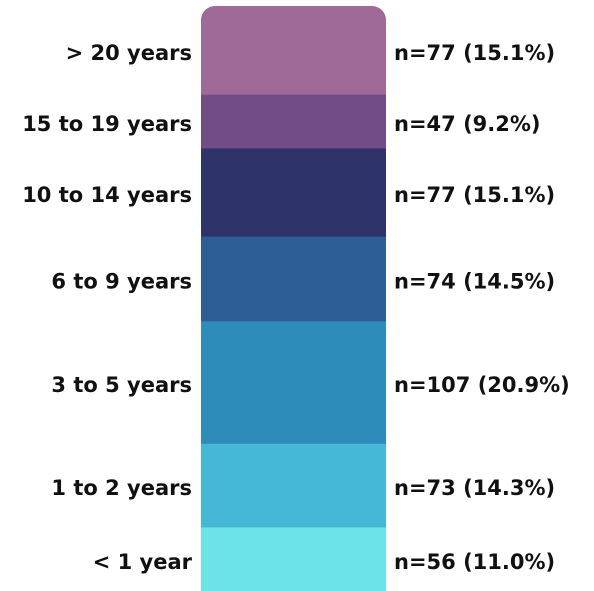 This screenshot has height=591, width=594. What do you see at coordinates (129, 53) in the screenshot?
I see `category-label: > 20 years` at bounding box center [129, 53].